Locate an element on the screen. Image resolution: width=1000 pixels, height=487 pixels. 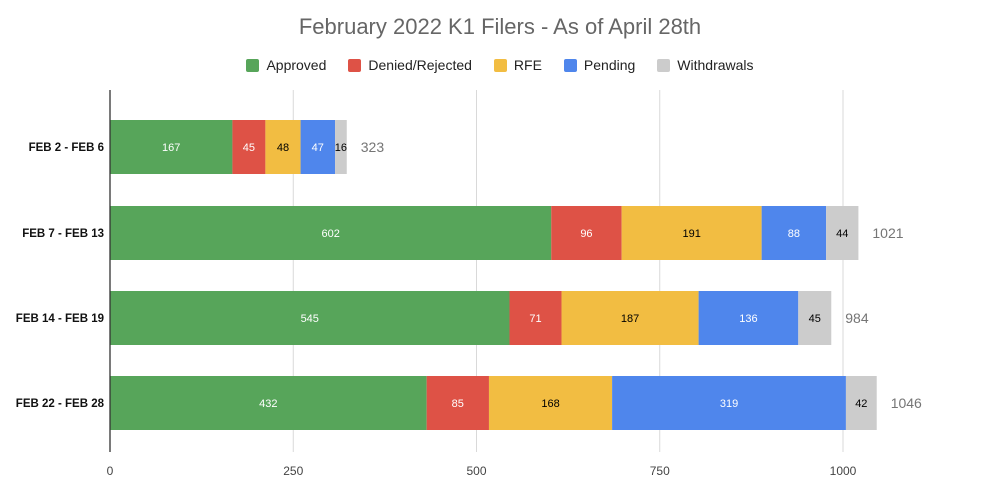
total-label: 1046 is located at coordinates (906, 403).